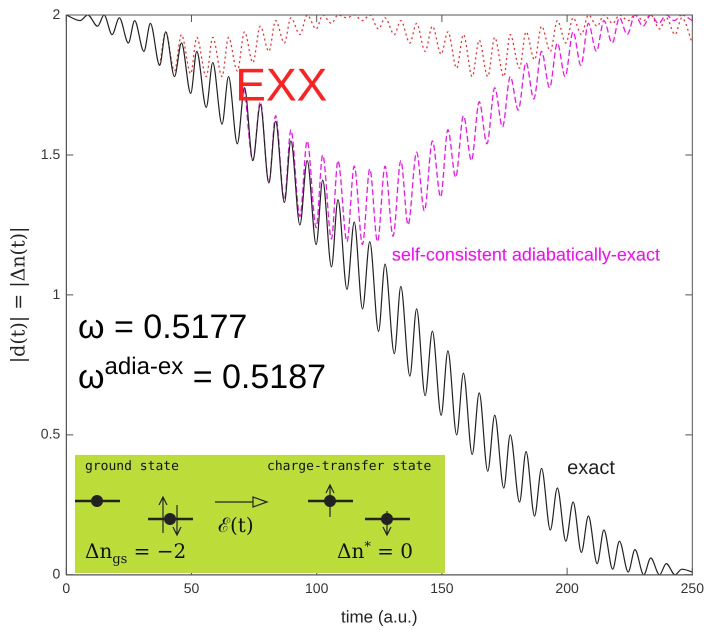  Describe the element at coordinates (526, 254) in the screenshot. I see `series-label: self-consistent adiabatically-exact` at that location.